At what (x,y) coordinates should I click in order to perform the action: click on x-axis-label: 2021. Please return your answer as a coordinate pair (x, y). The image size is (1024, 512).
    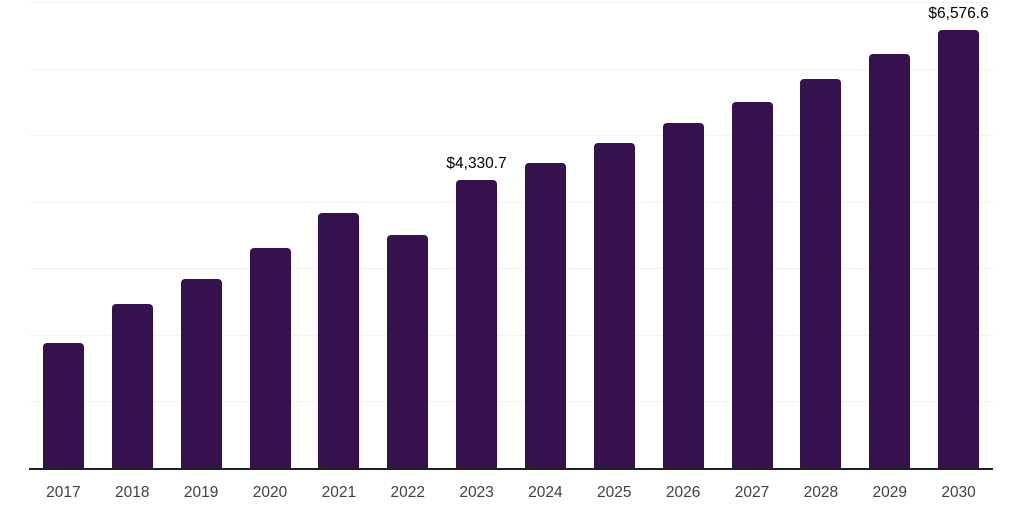
    Looking at the image, I should click on (339, 492).